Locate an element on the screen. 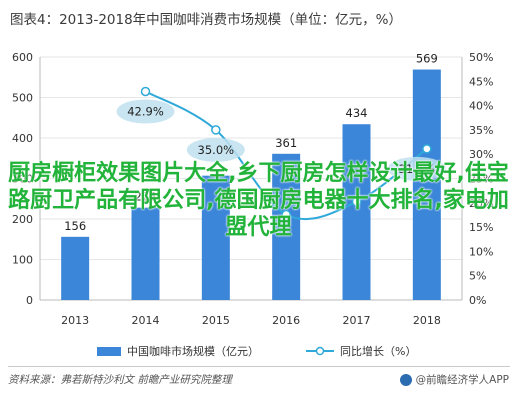  y-right-tick-label: 45% is located at coordinates (481, 81).